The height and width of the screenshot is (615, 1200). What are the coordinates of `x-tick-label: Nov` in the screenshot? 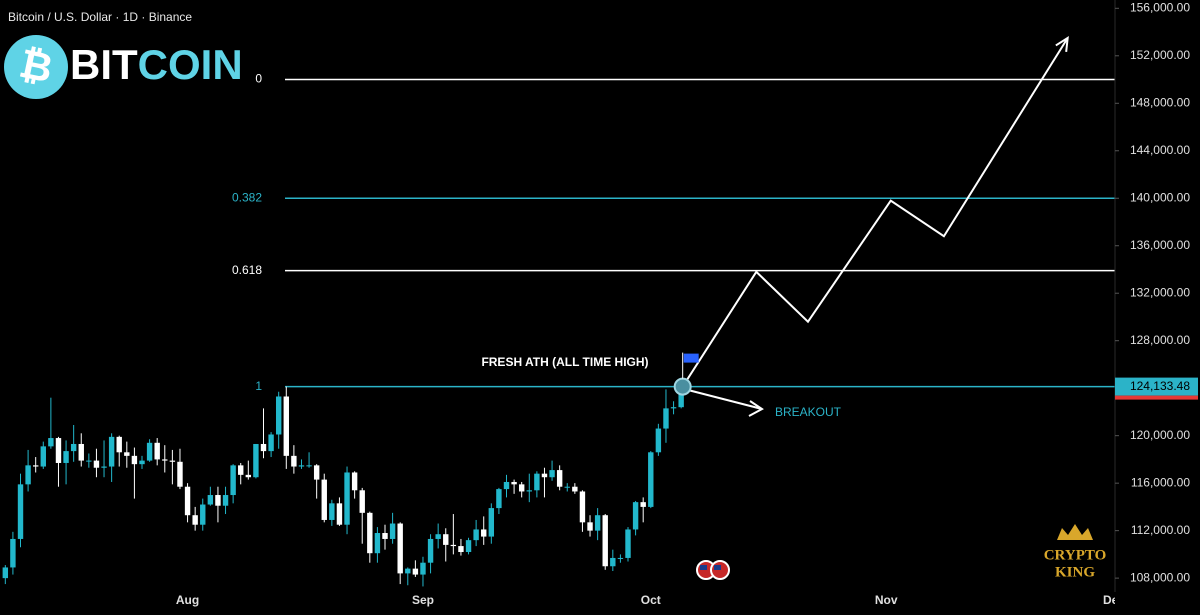 It's located at (886, 600).